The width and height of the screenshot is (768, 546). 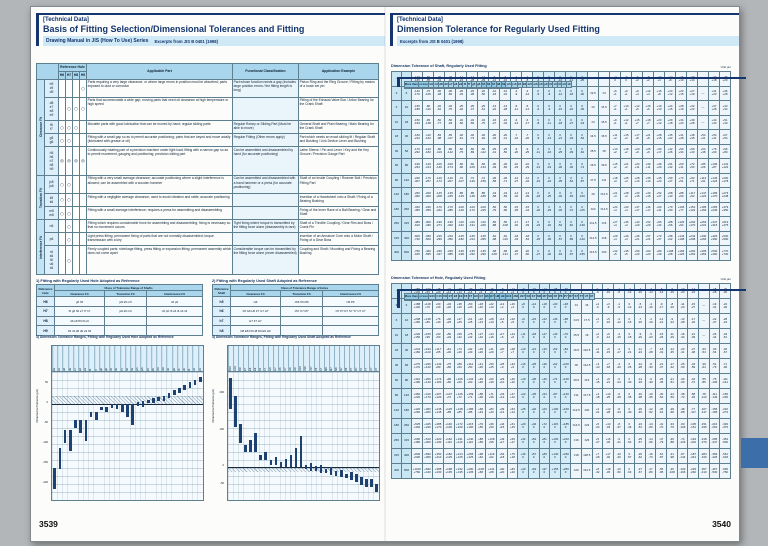 What do you see at coordinates (670, 195) in the screenshot?
I see `deviation-cell: +68 +43` at bounding box center [670, 195].